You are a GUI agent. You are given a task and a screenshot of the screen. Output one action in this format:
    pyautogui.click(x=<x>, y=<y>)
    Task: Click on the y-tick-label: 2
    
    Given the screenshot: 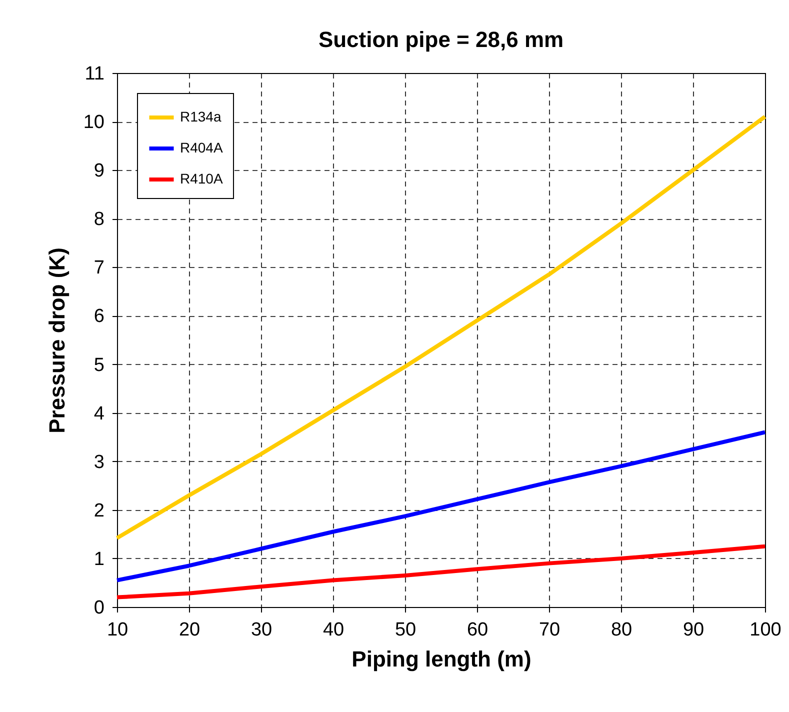 What is the action you would take?
    pyautogui.click(x=99, y=511)
    